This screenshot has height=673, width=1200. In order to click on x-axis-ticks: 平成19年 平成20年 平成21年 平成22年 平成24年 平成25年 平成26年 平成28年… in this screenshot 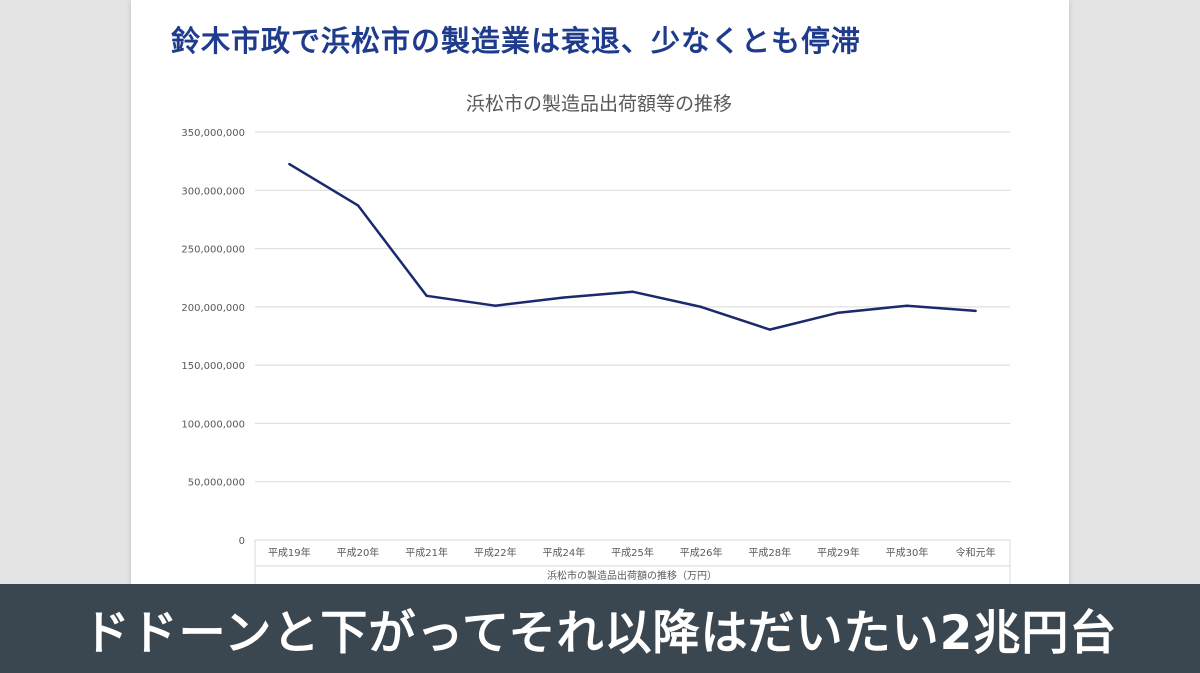, I will do `click(632, 552)`.